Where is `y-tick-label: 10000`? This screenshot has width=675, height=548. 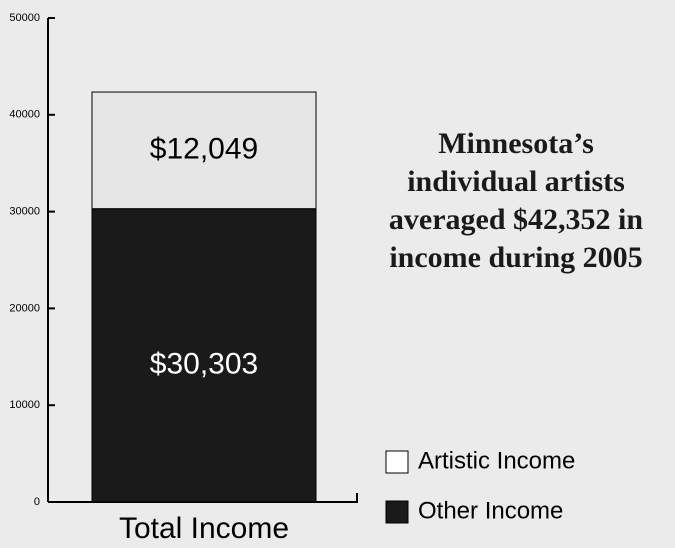
y-tick-label: 10000 is located at coordinates (24, 405).